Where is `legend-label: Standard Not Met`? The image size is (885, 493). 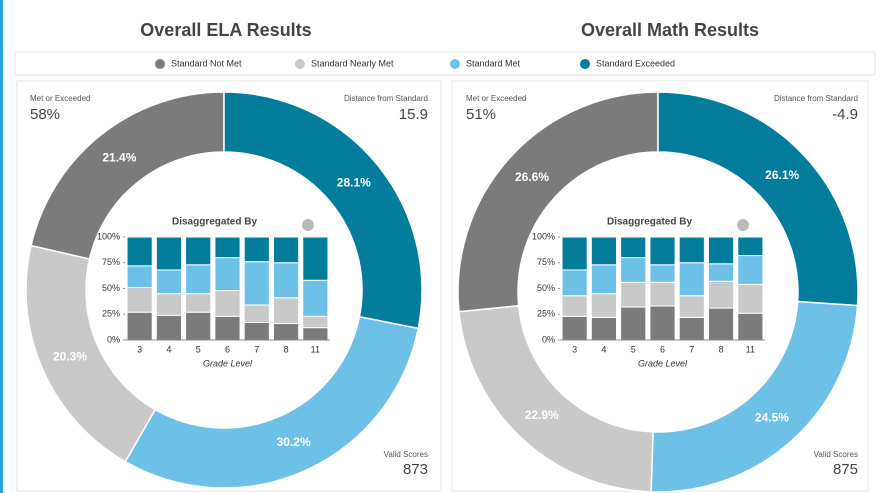 legend-label: Standard Not Met is located at coordinates (206, 63).